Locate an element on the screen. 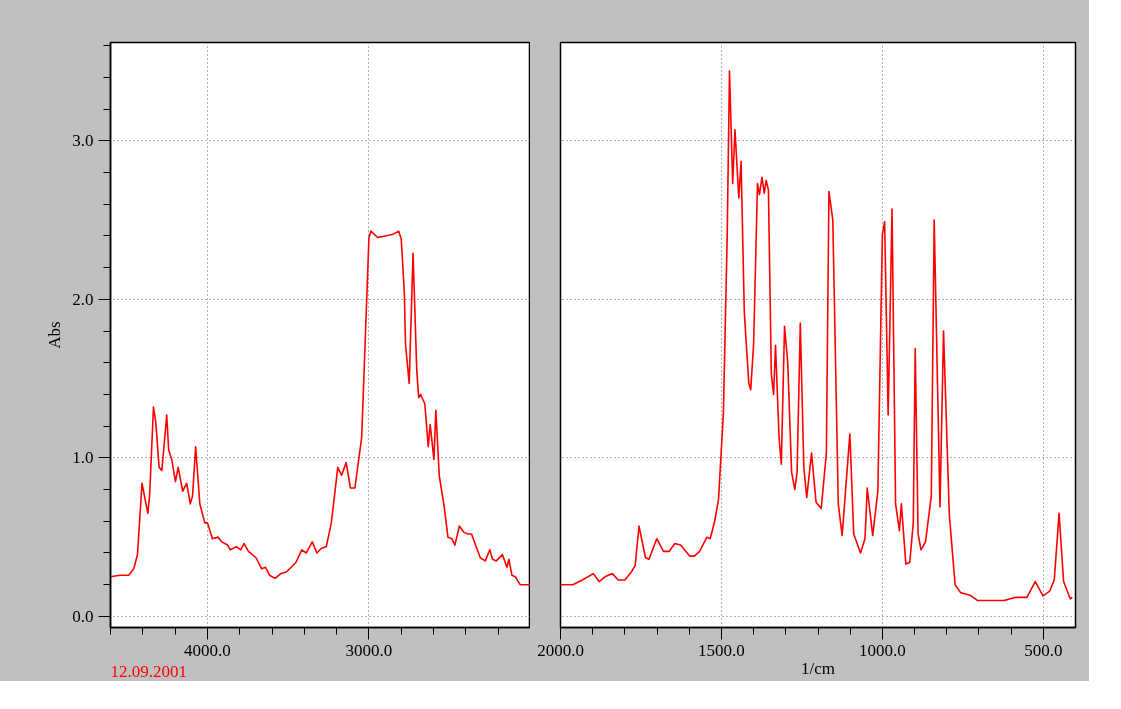  x-tick-label: 2000.0 is located at coordinates (560, 650).